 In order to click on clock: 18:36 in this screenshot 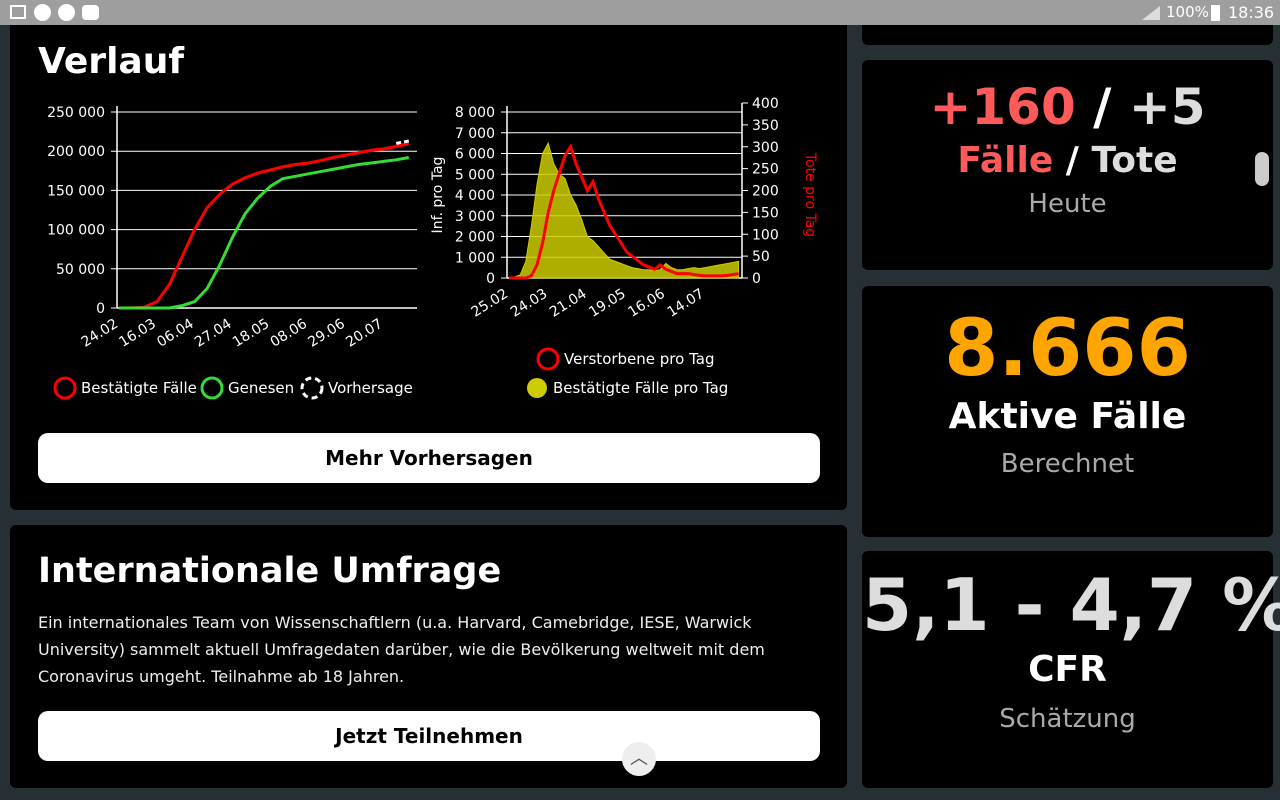, I will do `click(1251, 12)`.